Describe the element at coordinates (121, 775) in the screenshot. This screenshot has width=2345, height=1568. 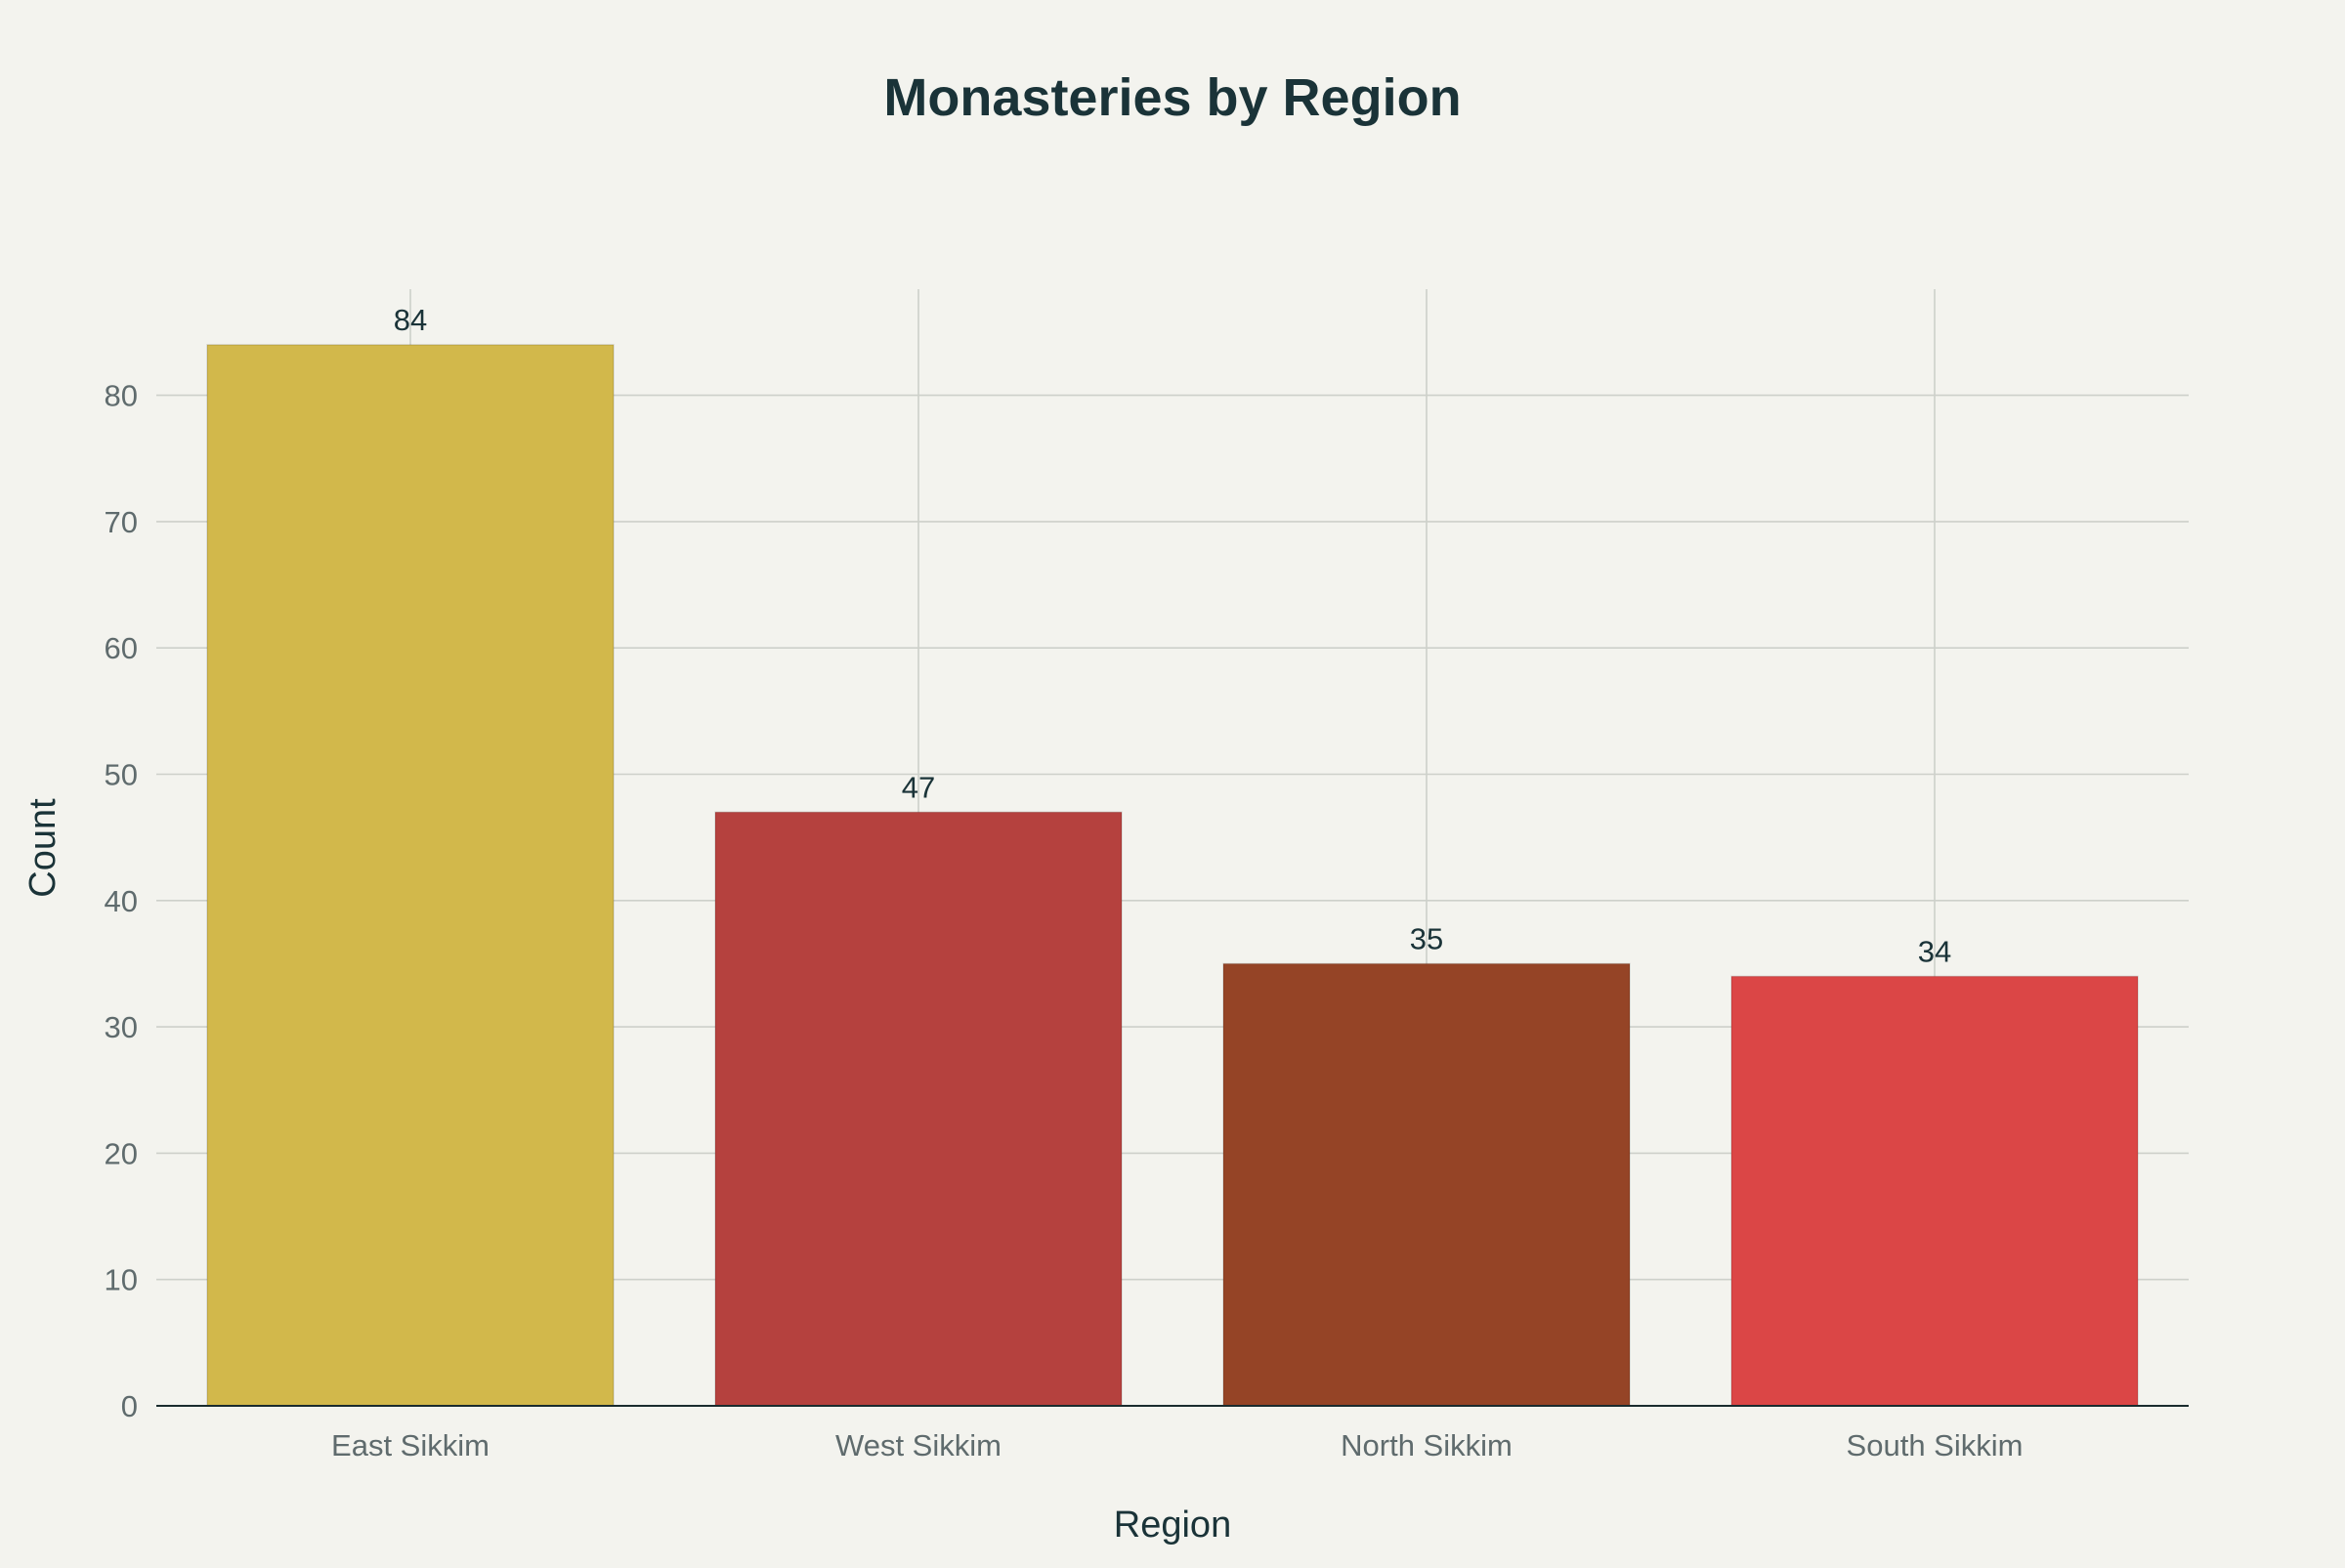
I see `y-tick-label: 50` at that location.